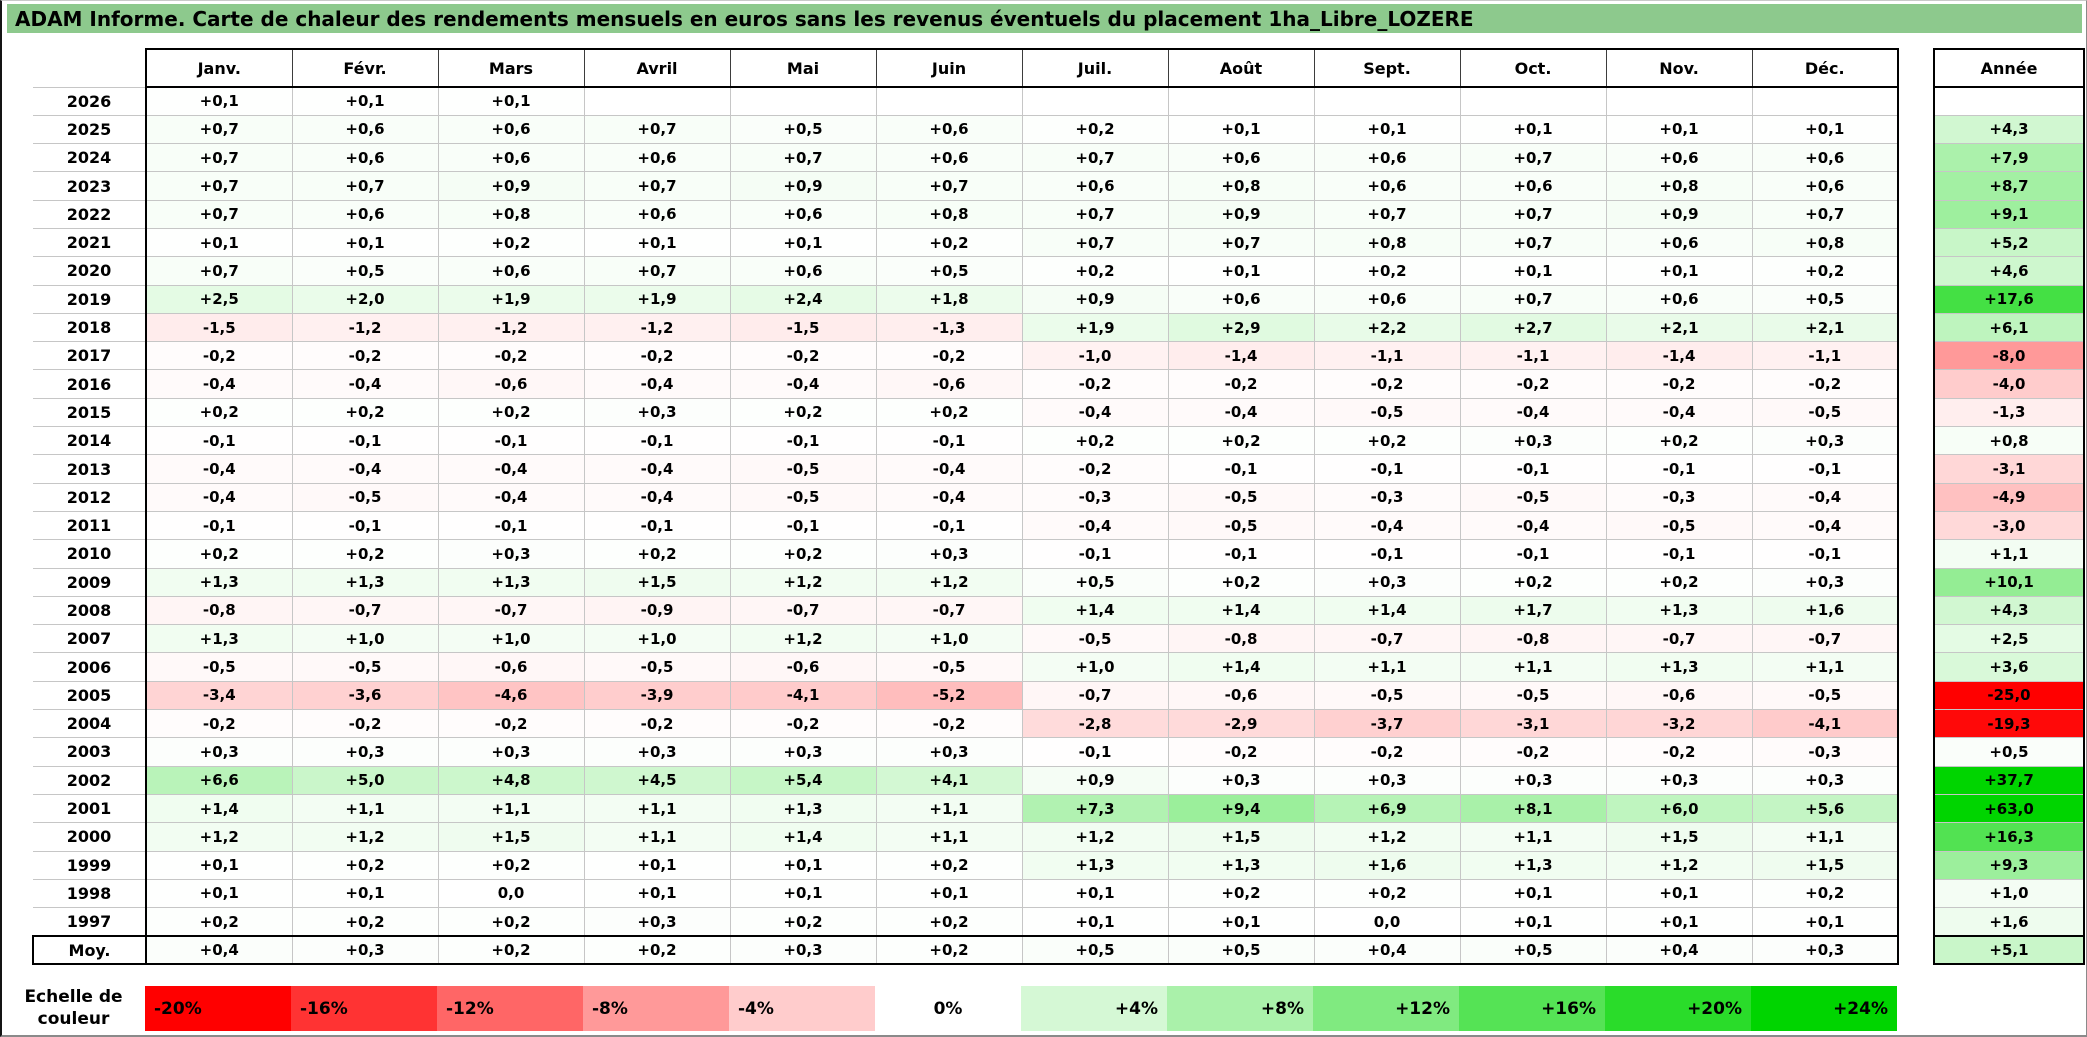  What do you see at coordinates (949, 639) in the screenshot?
I see `month-value-cell: +1,0` at bounding box center [949, 639].